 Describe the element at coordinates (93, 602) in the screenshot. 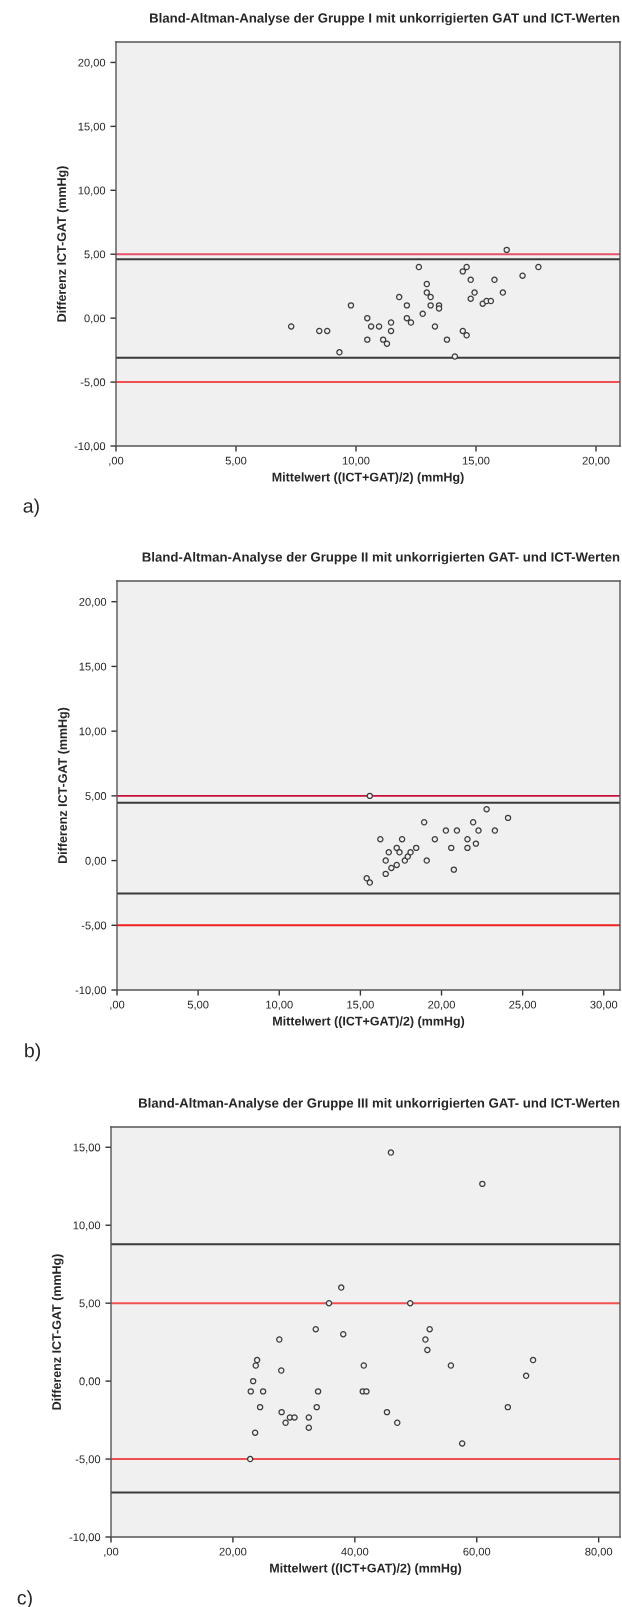

I see `y-tick-label: 20,00` at that location.